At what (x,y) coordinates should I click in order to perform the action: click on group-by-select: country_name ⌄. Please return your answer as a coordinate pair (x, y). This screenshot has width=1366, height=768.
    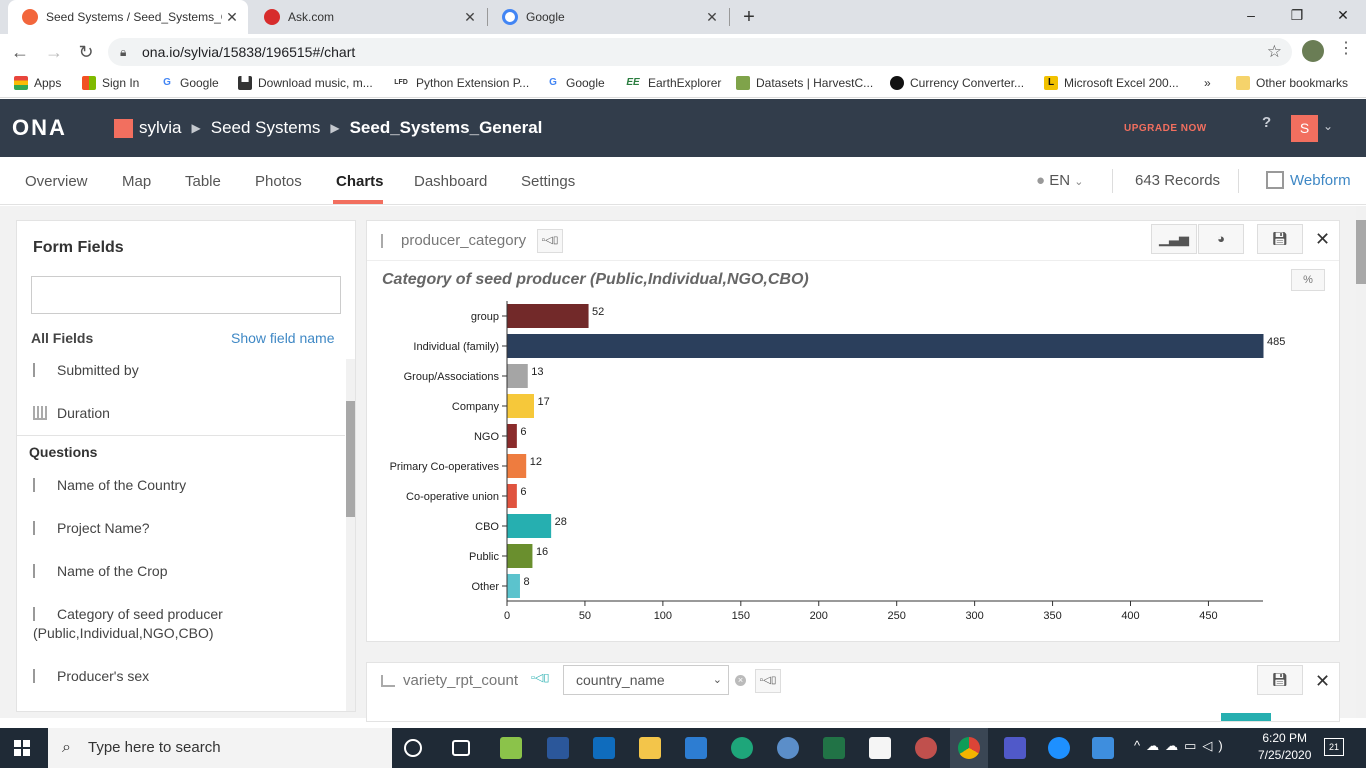
    Looking at the image, I should click on (646, 680).